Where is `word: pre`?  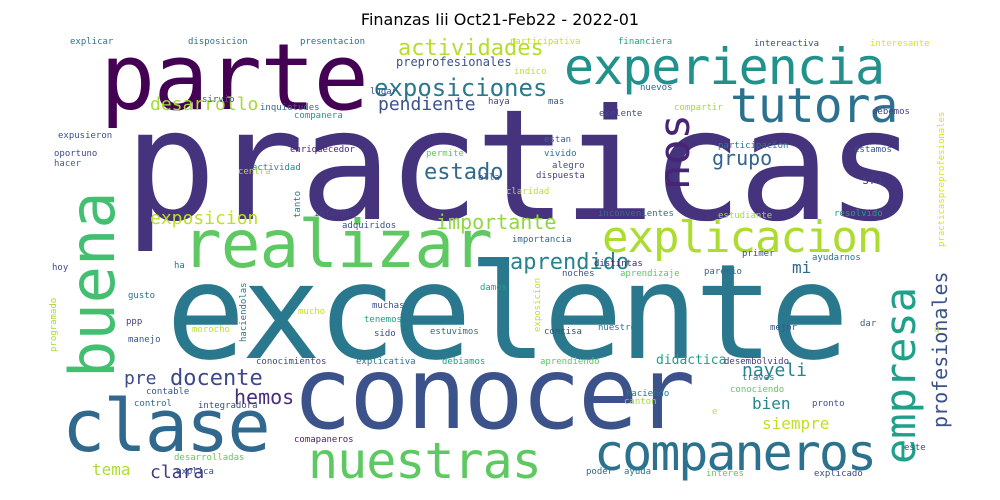 word: pre is located at coordinates (140, 378).